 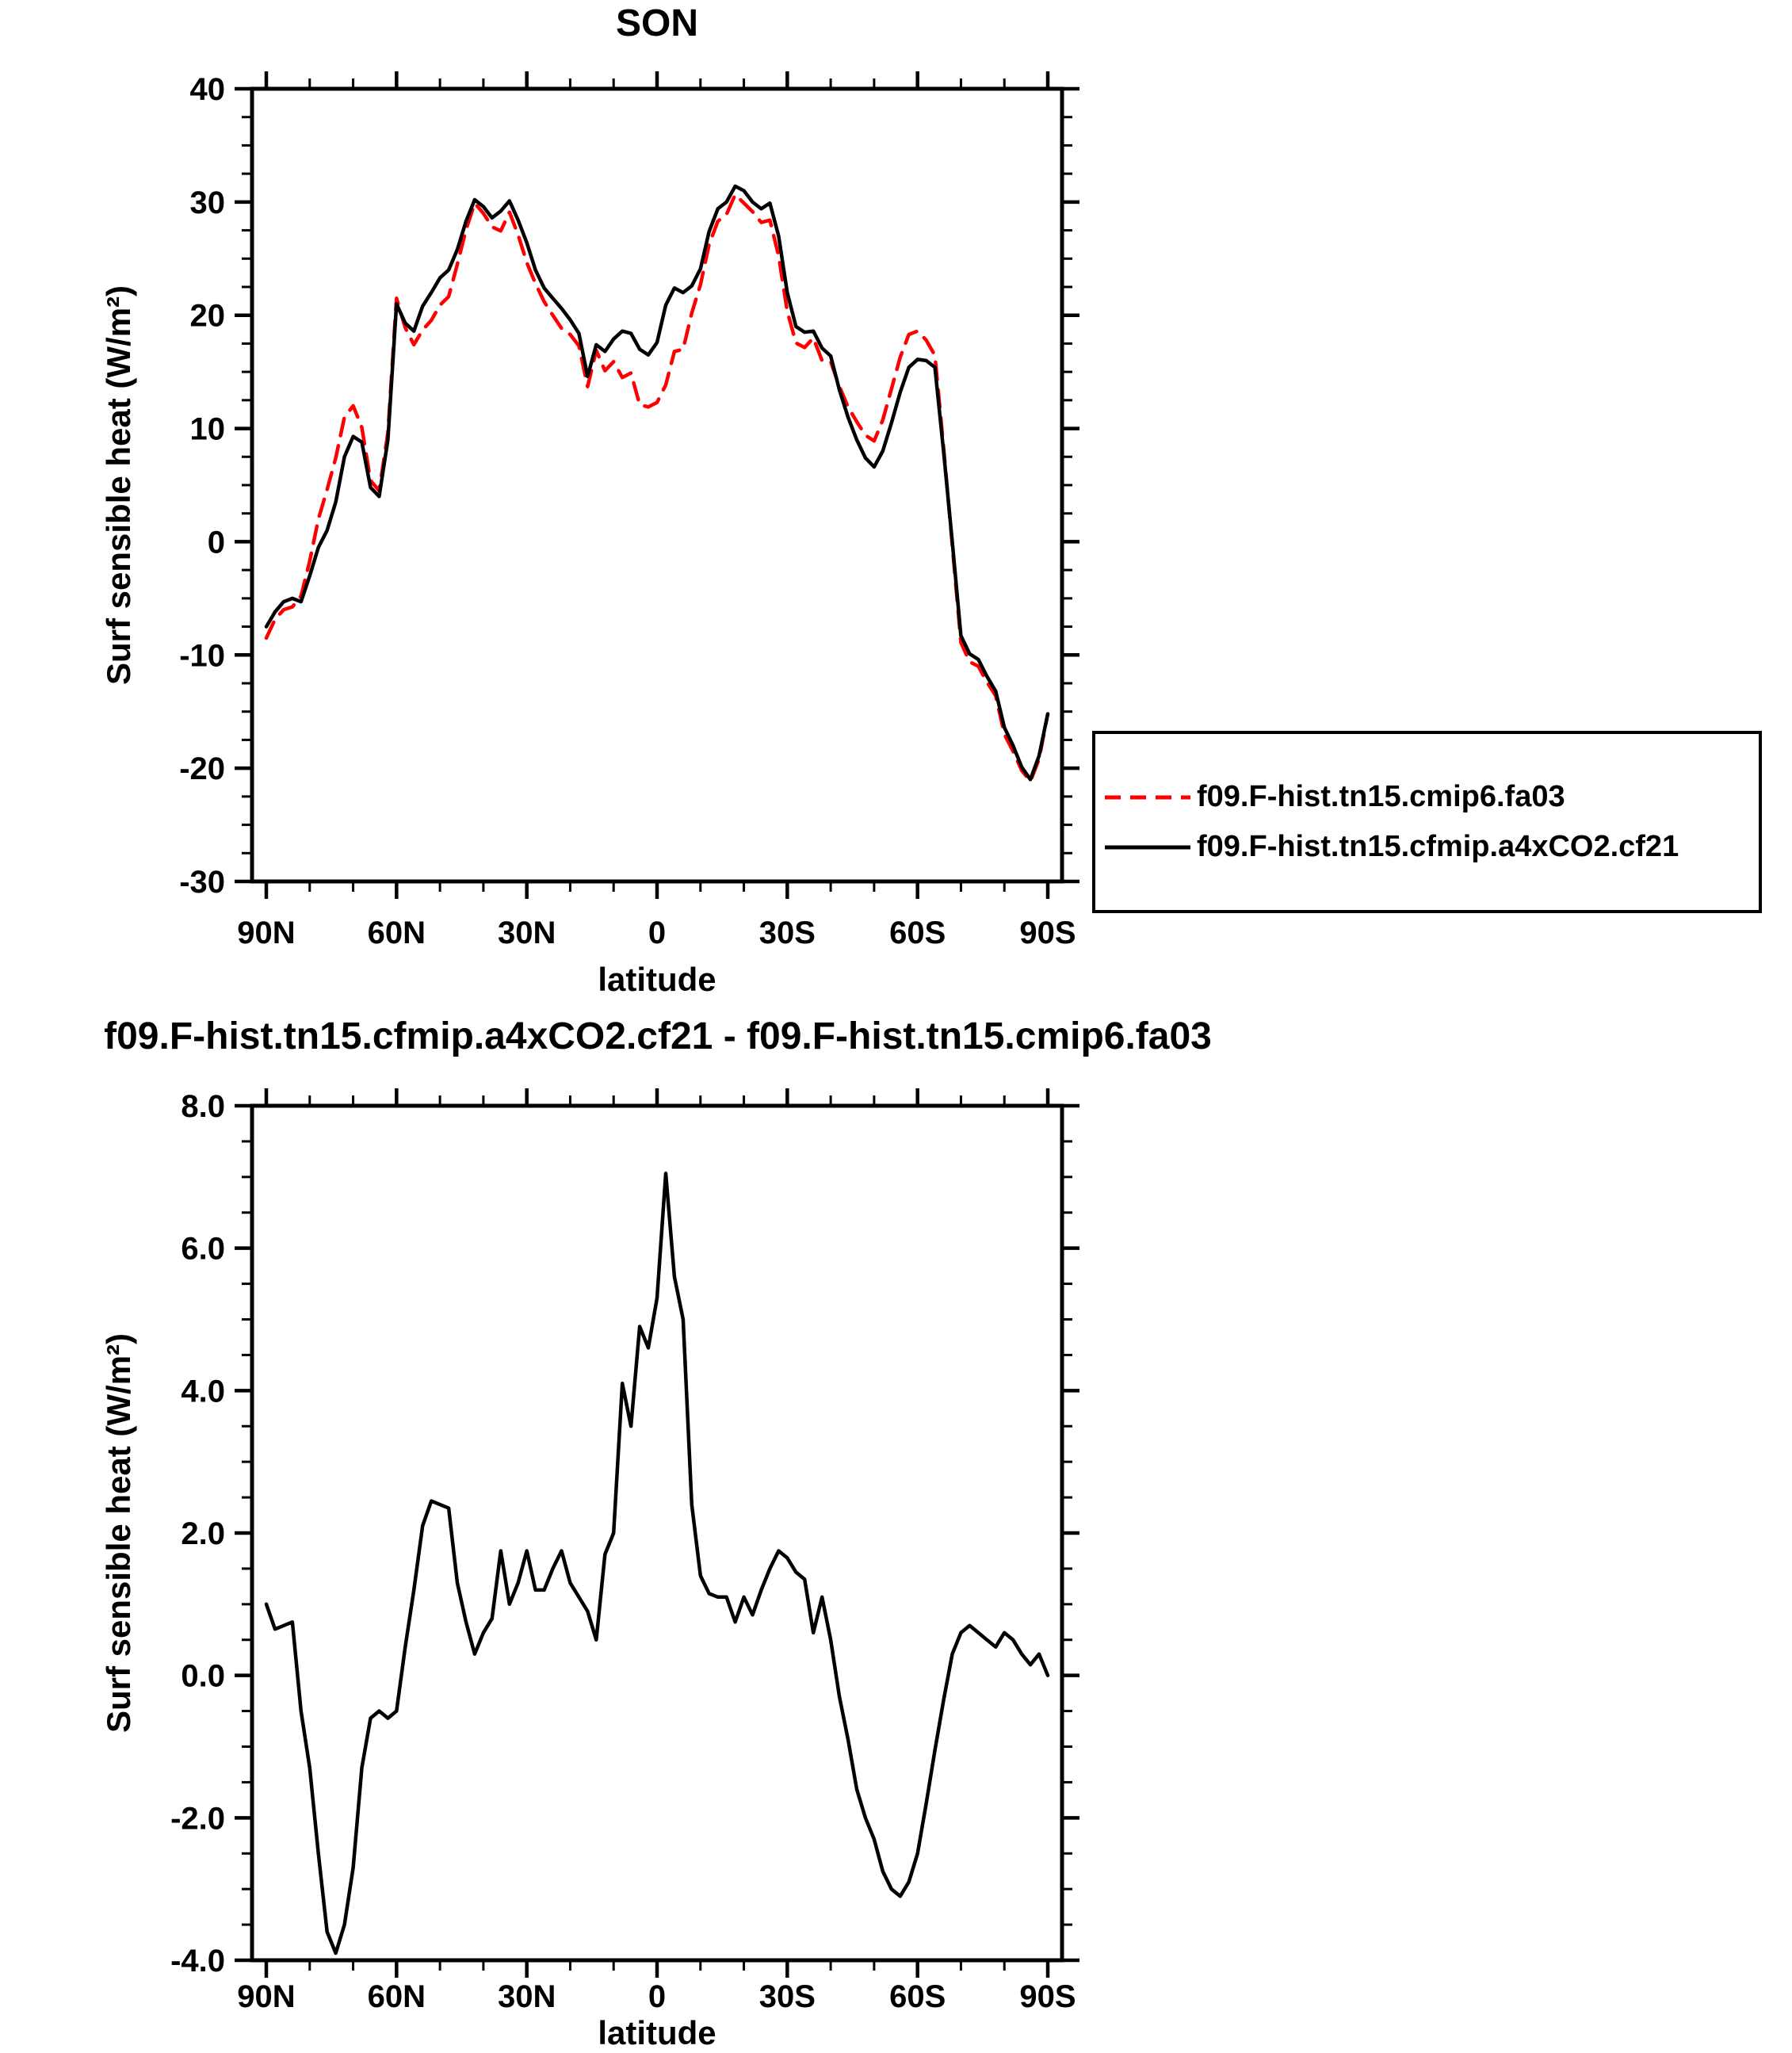 What do you see at coordinates (203, 1391) in the screenshot?
I see `y-tick-label: 4.0` at bounding box center [203, 1391].